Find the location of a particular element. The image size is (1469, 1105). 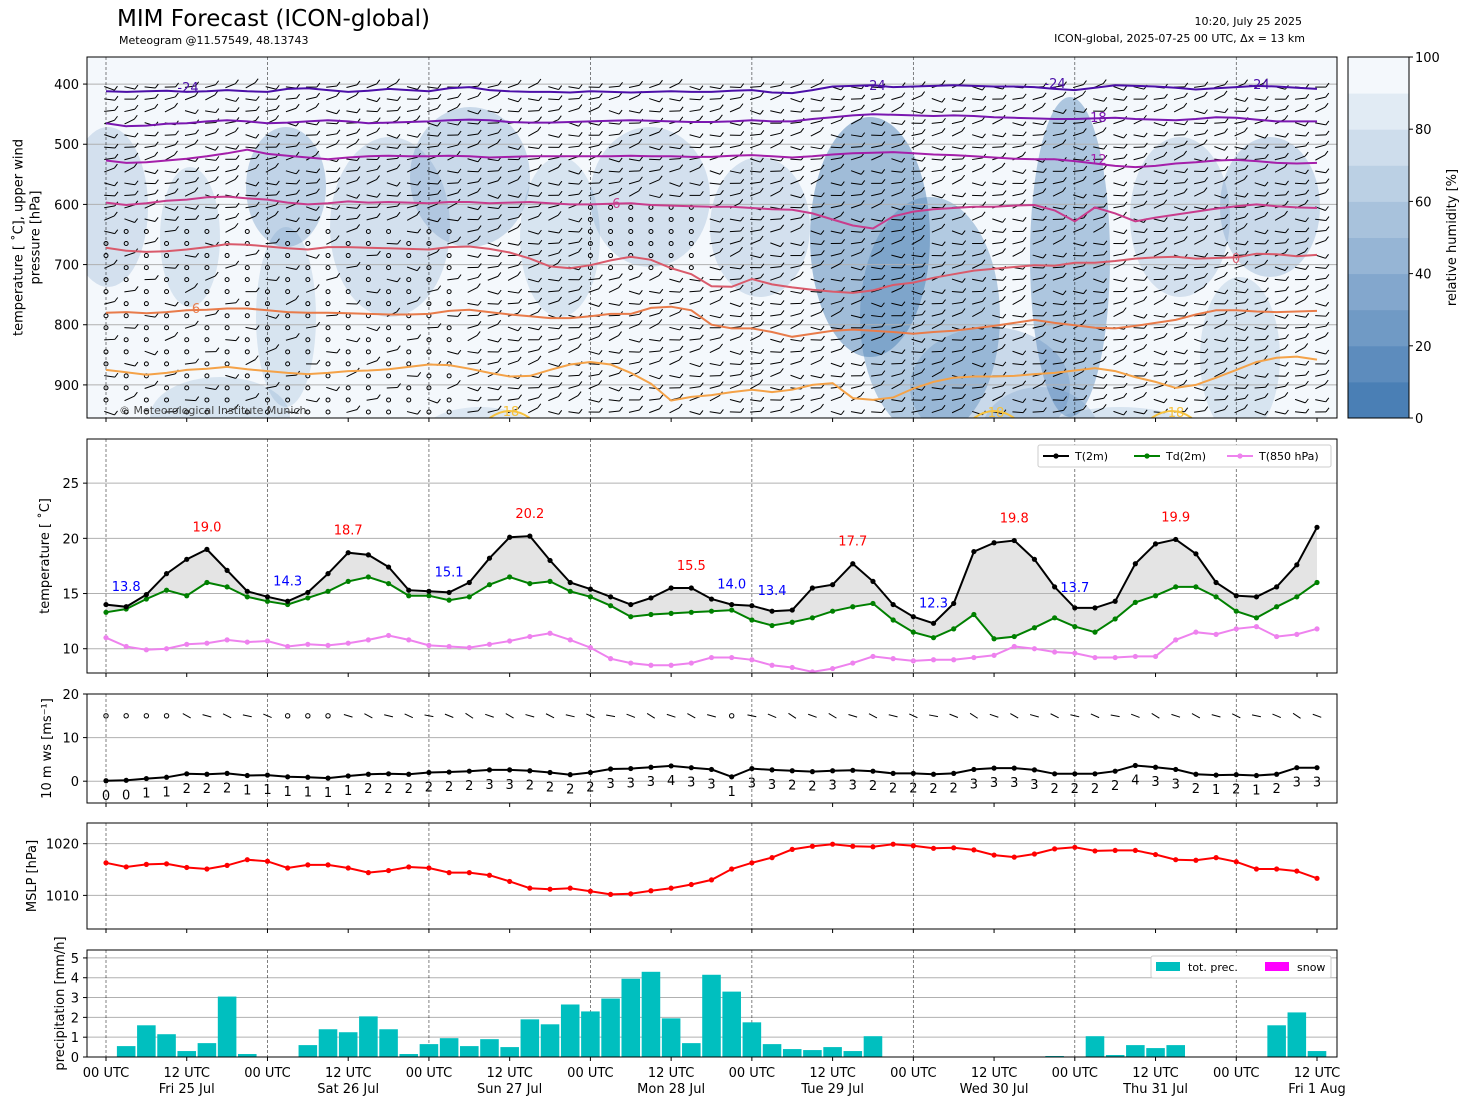

wind-frame is located at coordinates (712, 748).